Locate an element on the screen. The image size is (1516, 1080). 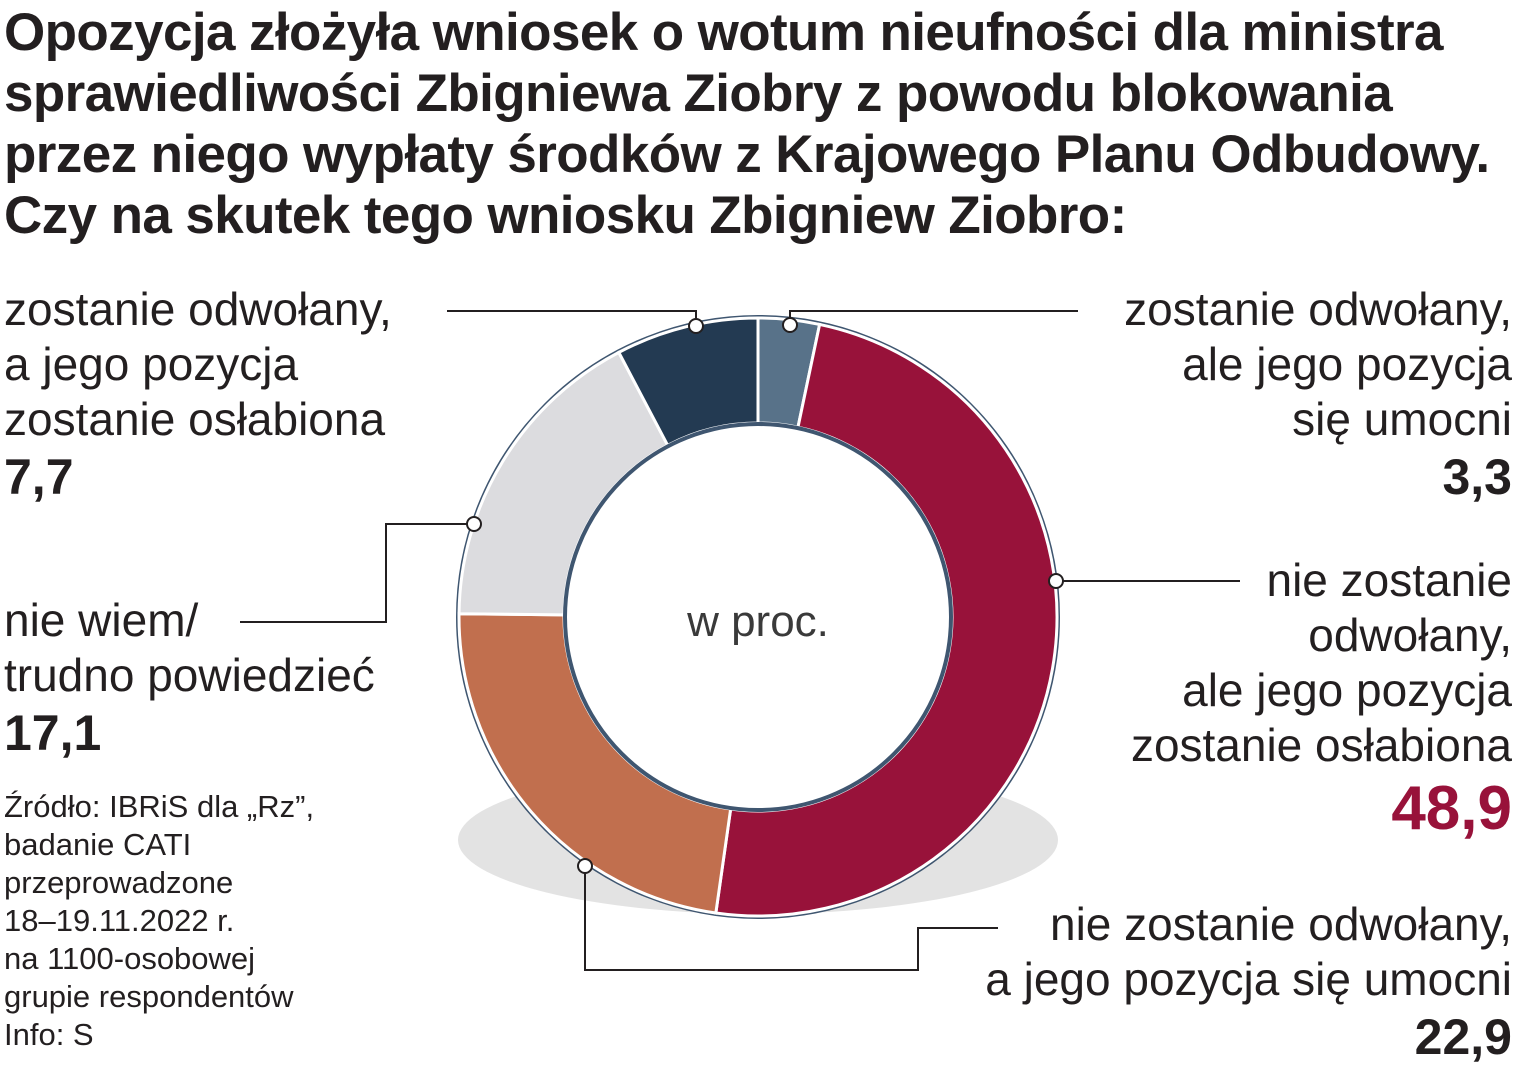
label-slice-1-line-2: ale jego pozycja is located at coordinates (1347, 364).